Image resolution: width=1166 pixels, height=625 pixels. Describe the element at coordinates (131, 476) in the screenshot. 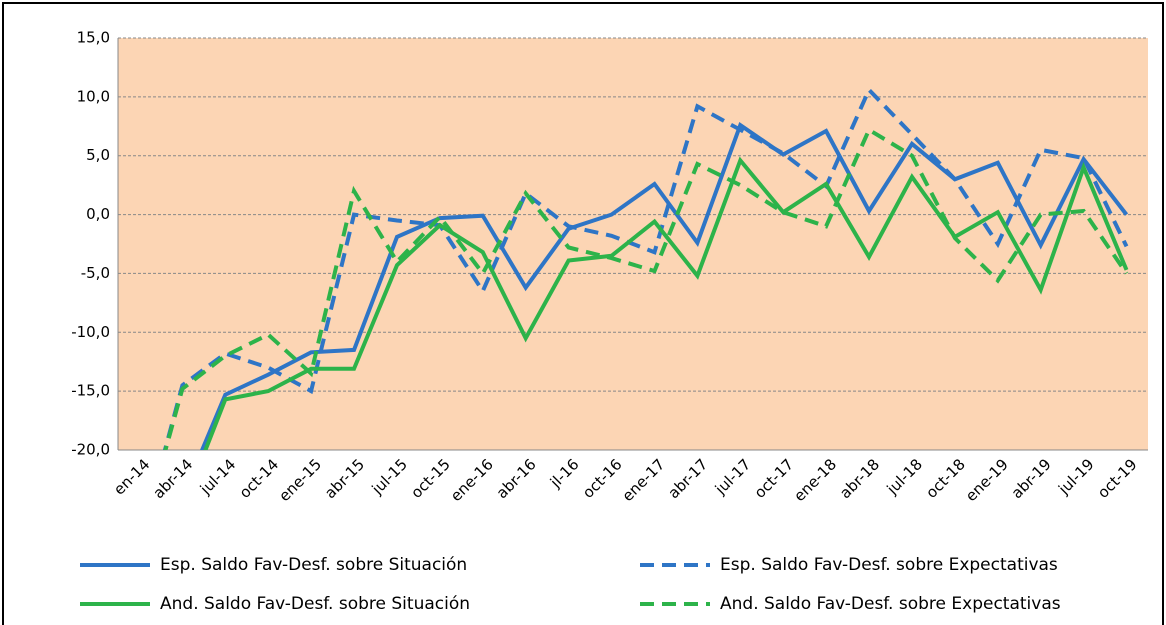

I see `x-tick-label: en-14` at that location.